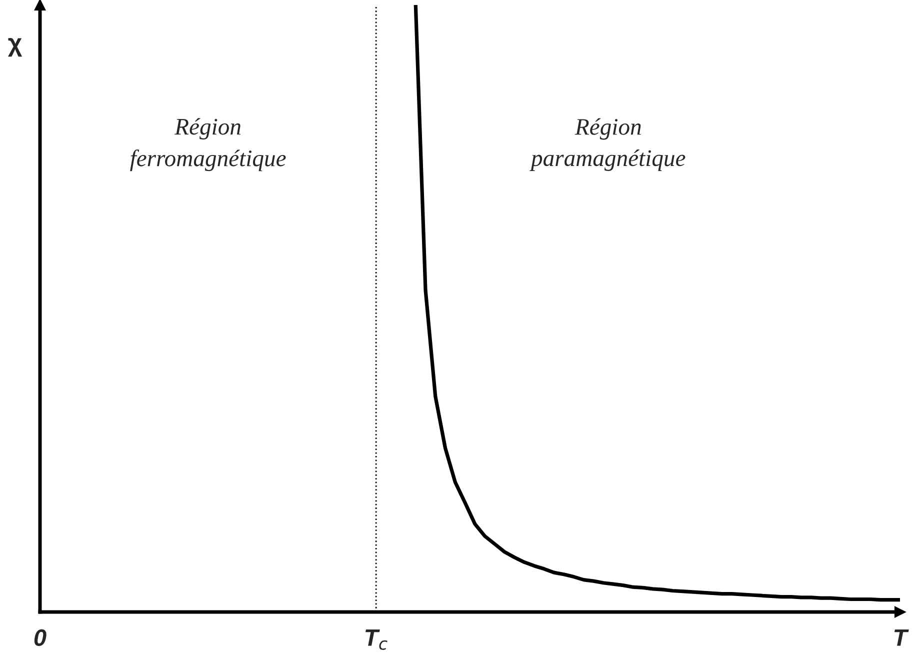  I want to click on x-tick-label: 0, so click(40, 637).